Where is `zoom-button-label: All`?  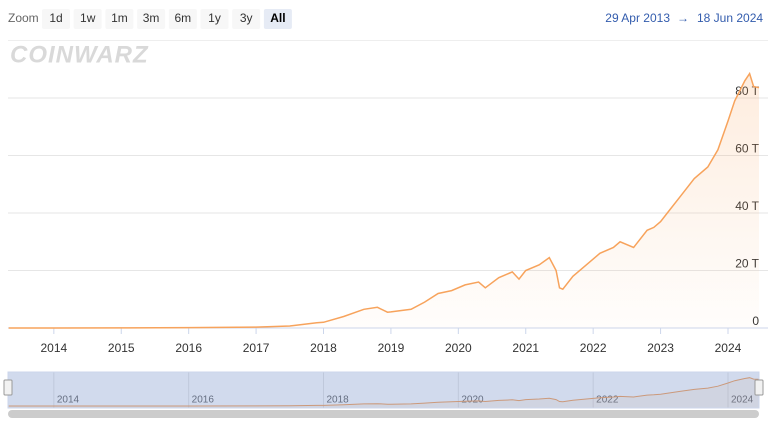 zoom-button-label: All is located at coordinates (277, 18).